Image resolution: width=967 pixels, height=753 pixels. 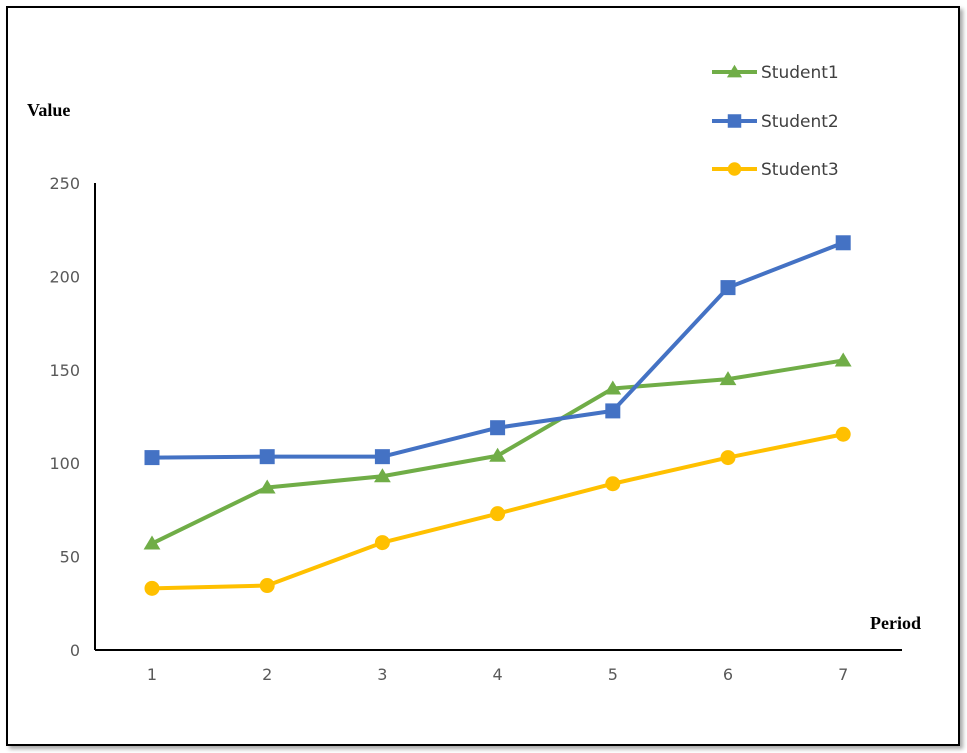 I want to click on x-axis-title: Period, so click(x=895, y=623).